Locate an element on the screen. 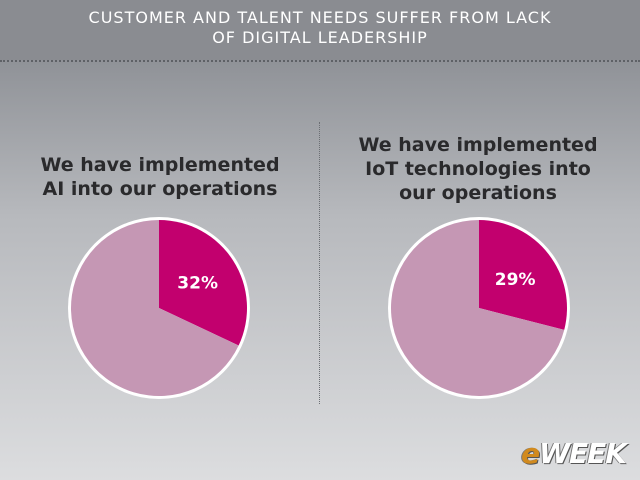  logo-prefix: e is located at coordinates (530, 453).